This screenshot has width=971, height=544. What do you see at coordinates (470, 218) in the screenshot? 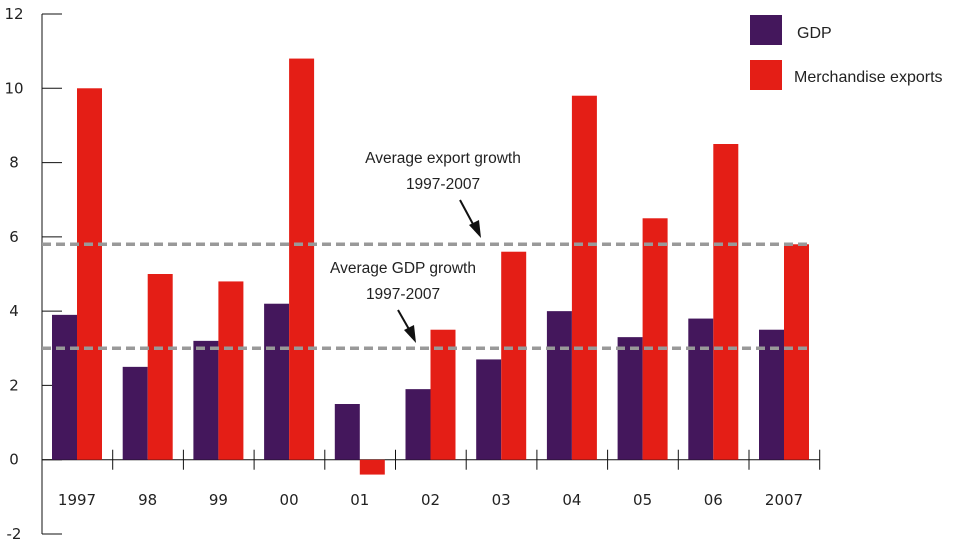
I see `annotation-export-arrow-icon` at bounding box center [470, 218].